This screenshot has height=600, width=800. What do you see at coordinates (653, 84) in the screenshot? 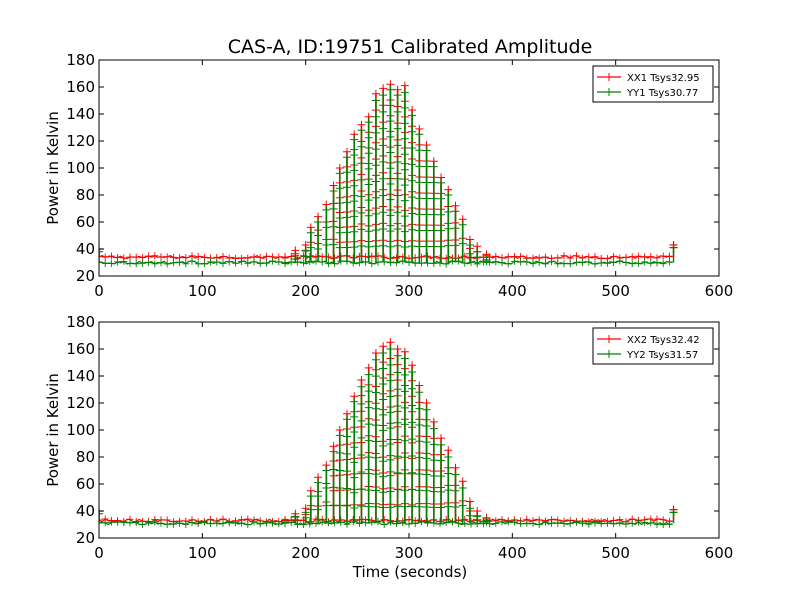
I see `legend-box` at bounding box center [653, 84].